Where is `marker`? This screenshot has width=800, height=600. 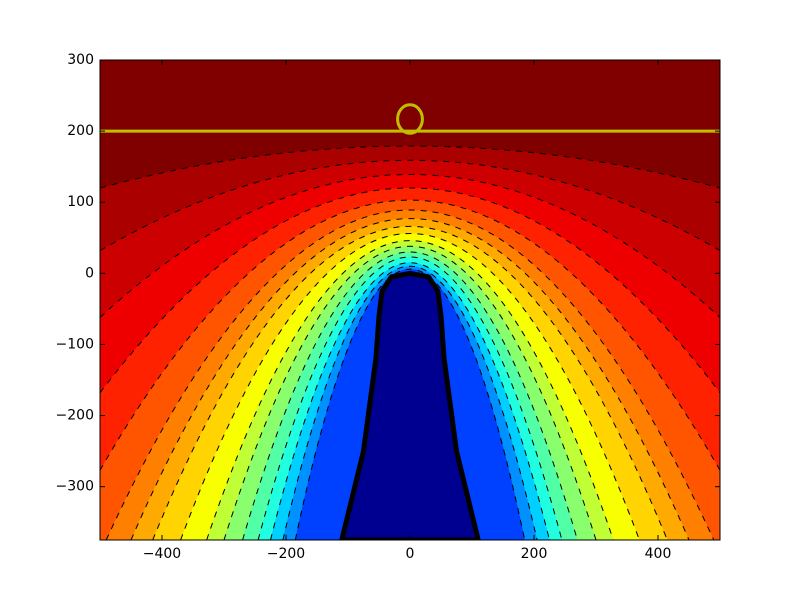 marker is located at coordinates (410, 119).